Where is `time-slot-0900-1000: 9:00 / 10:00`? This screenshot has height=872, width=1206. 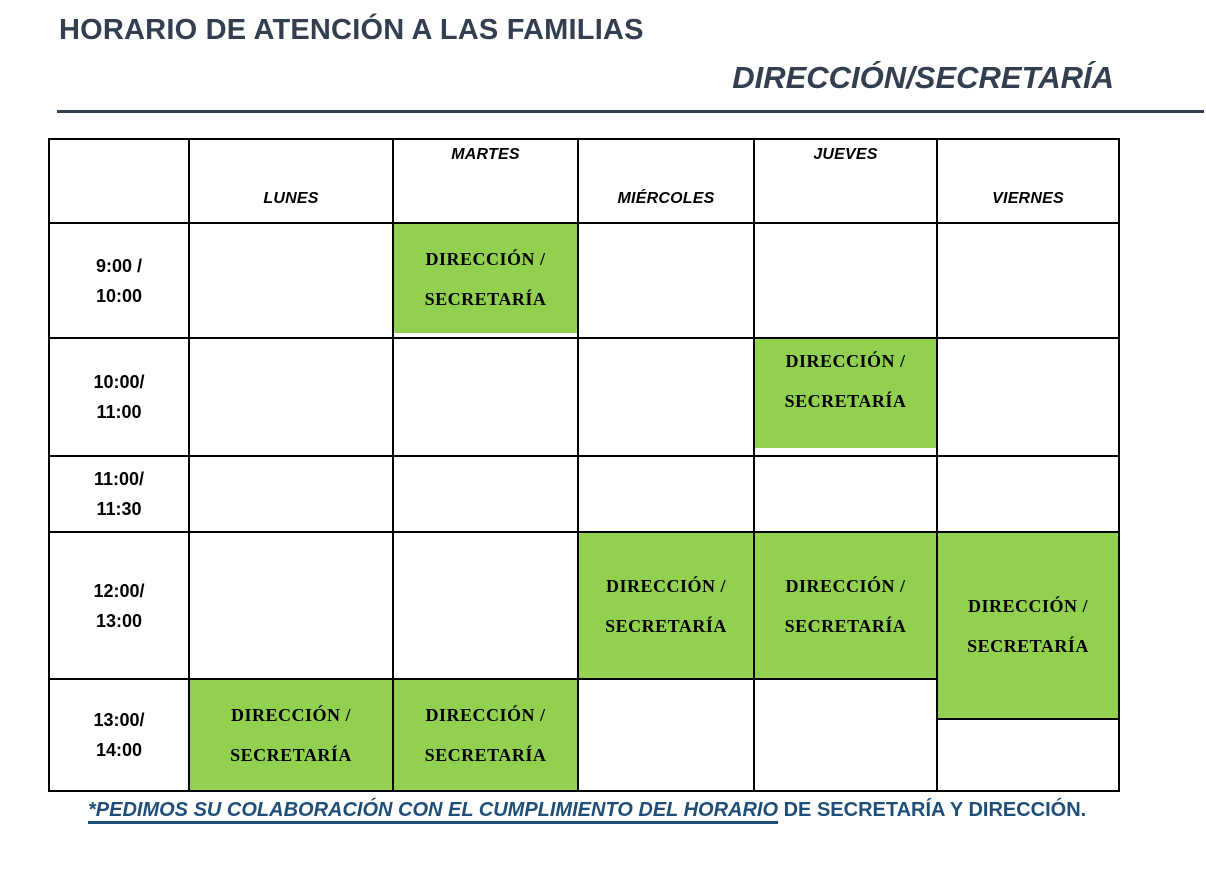
time-slot-0900-1000: 9:00 / 10:00 is located at coordinates (119, 280).